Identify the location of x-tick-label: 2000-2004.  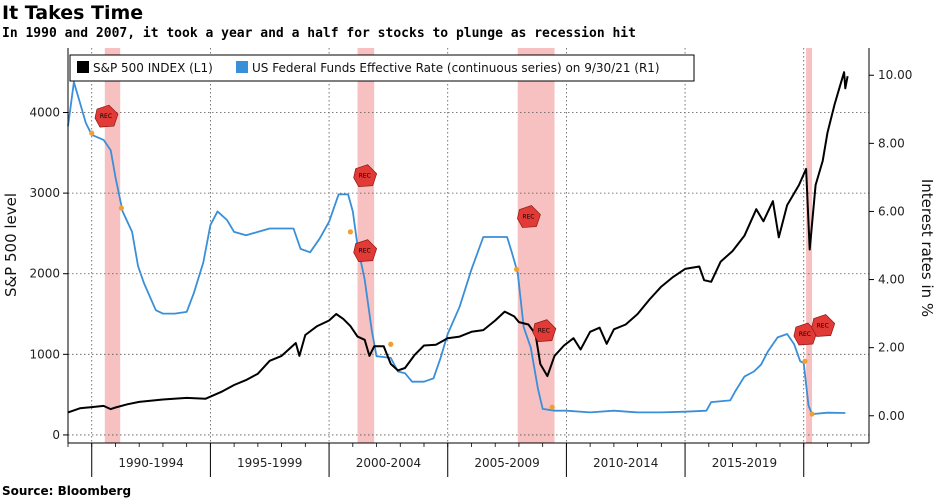
(388, 463).